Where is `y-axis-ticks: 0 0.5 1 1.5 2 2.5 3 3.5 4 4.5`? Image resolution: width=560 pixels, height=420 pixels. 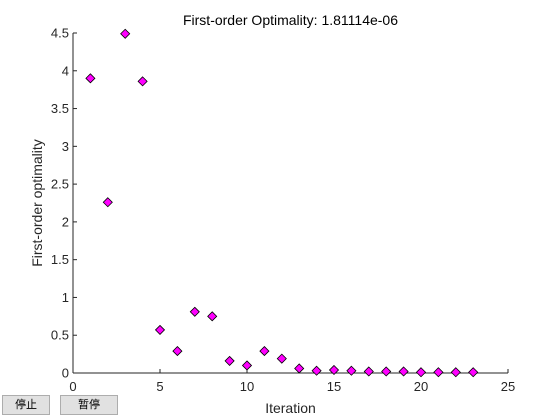 y-axis-ticks: 0 0.5 1 1.5 2 2.5 3 3.5 4 4.5 is located at coordinates (64, 203).